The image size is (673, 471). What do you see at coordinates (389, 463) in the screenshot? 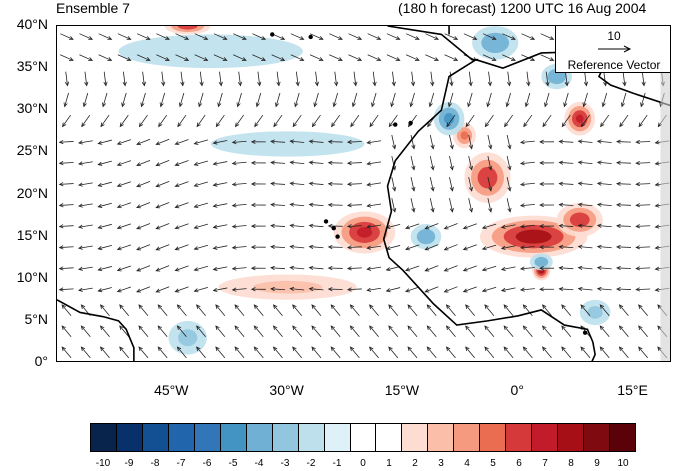
I see `colorbar-label: 1` at bounding box center [389, 463].